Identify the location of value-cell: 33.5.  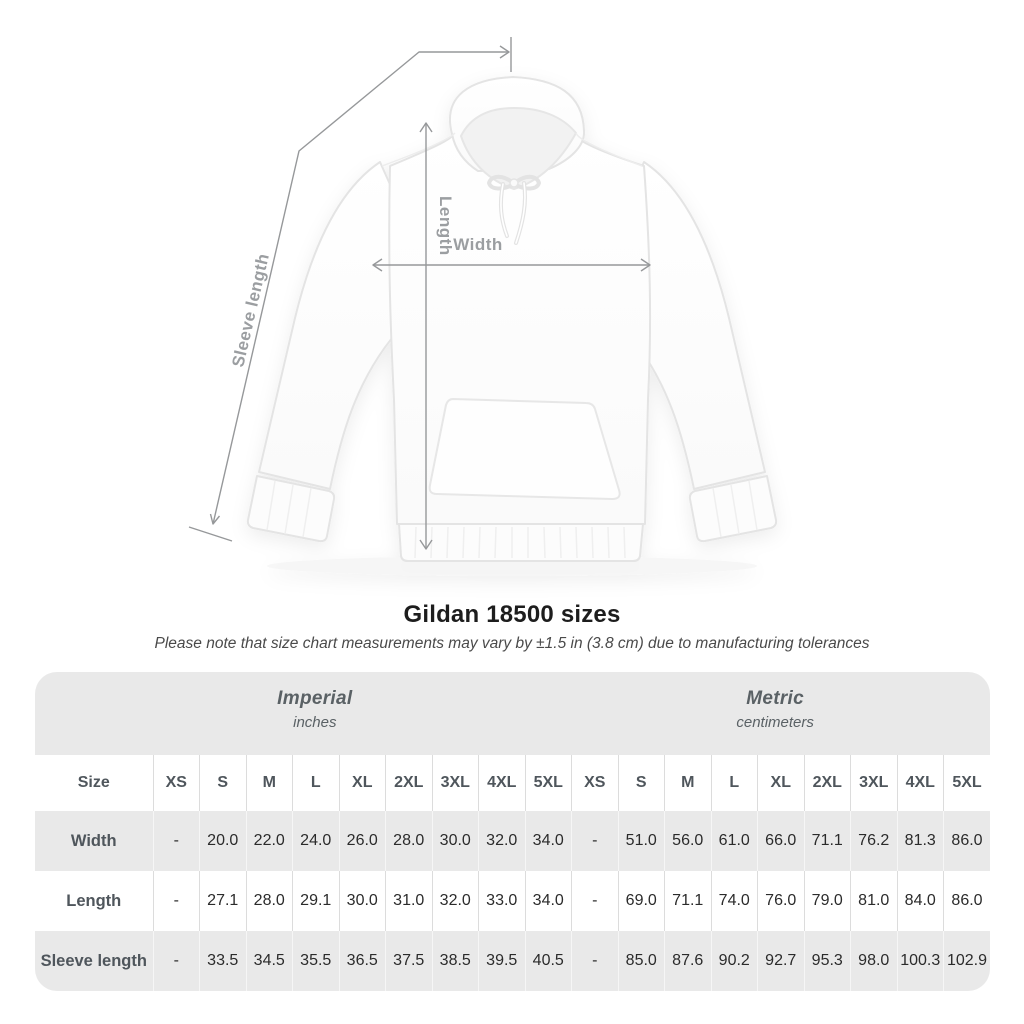
(222, 961).